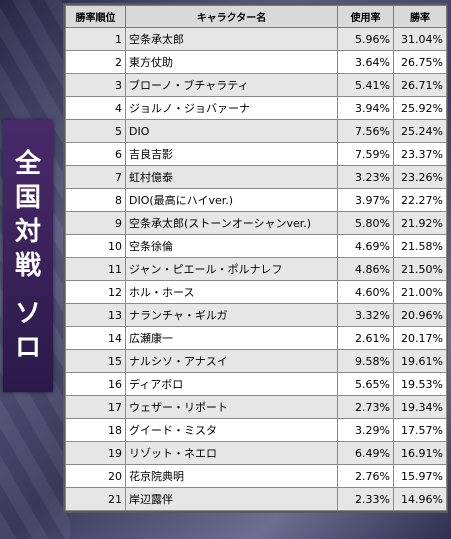  Describe the element at coordinates (365, 16) in the screenshot. I see `header-usage: 使用率` at that location.